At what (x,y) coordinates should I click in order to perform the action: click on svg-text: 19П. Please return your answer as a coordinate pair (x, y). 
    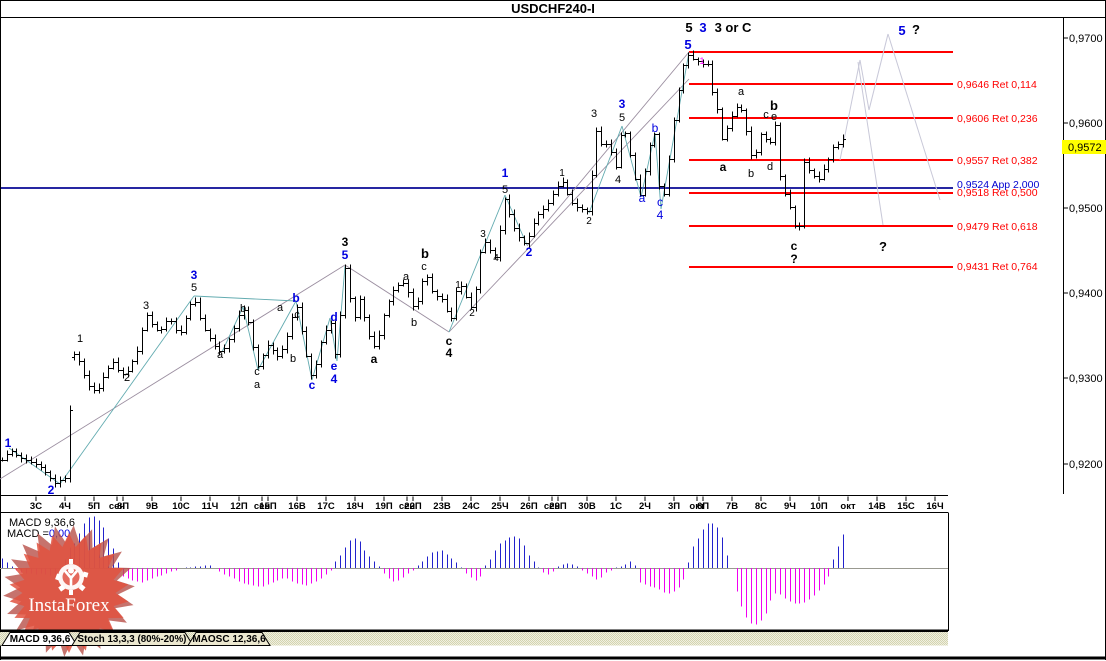
    Looking at the image, I should click on (384, 506).